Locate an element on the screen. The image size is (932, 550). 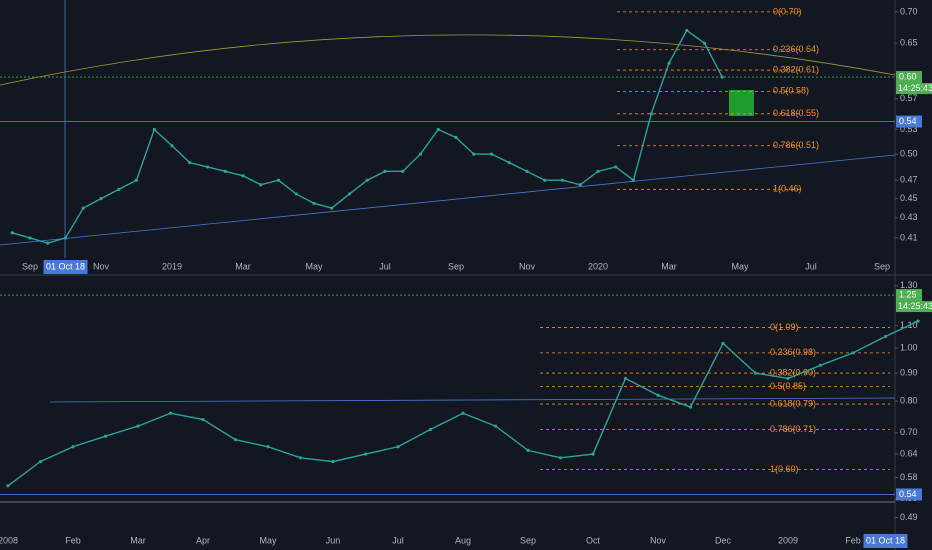
y-tick-label: 0.65 is located at coordinates (909, 43).